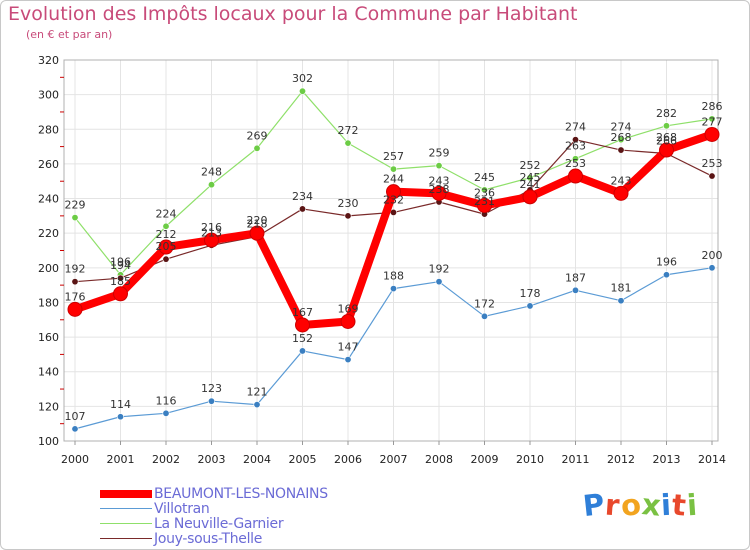 This screenshot has width=750, height=550. Describe the element at coordinates (257, 135) in the screenshot. I see `data-label: 269` at that location.